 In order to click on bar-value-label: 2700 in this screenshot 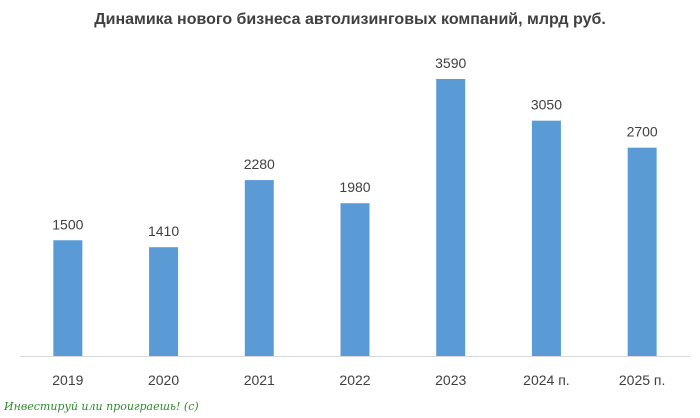, I will do `click(642, 132)`.